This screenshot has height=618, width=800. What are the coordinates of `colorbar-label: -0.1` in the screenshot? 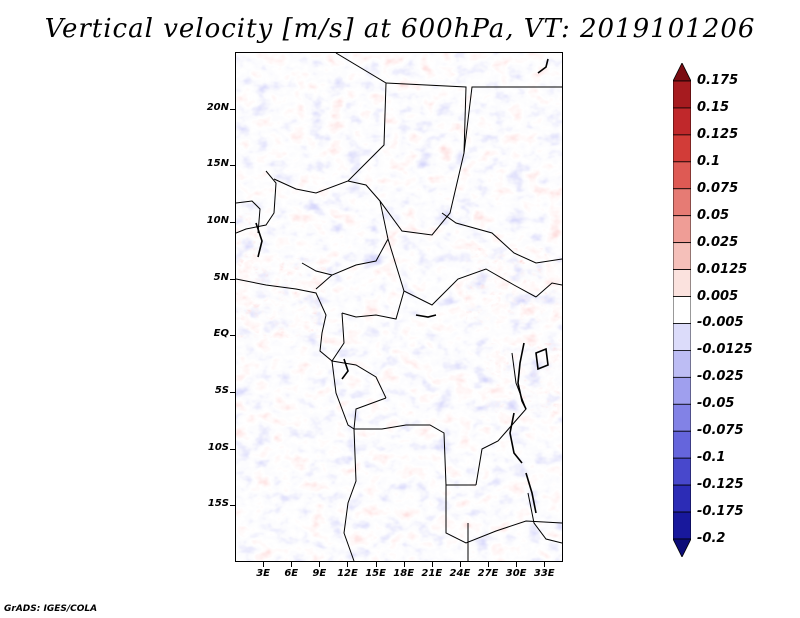 It's located at (711, 458).